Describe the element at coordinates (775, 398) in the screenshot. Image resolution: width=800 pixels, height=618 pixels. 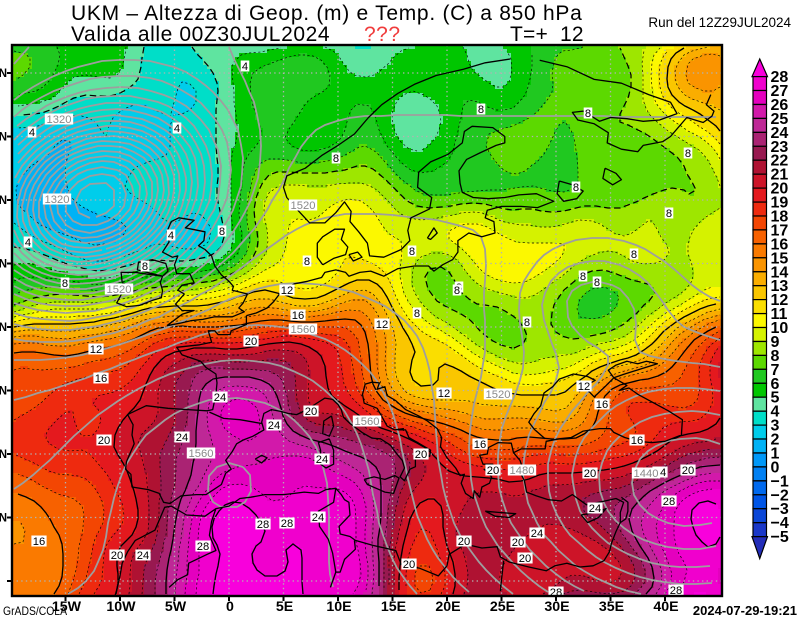
I see `svg-text: 5` at that location.